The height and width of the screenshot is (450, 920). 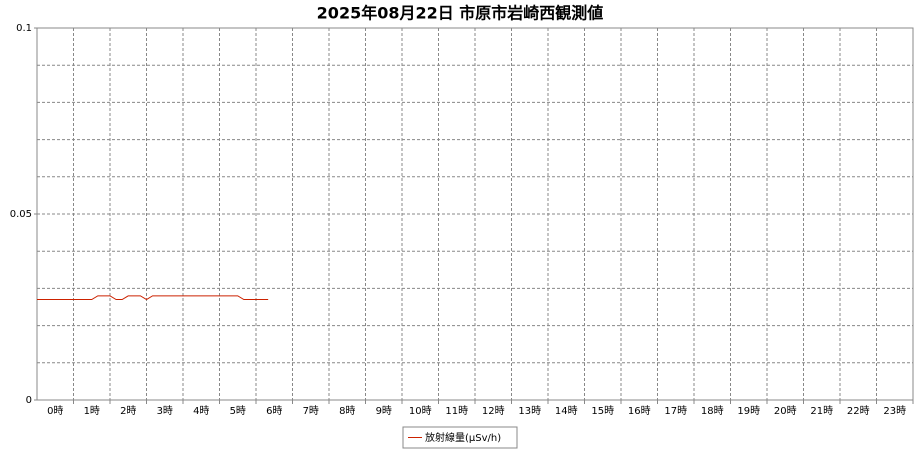 What do you see at coordinates (821, 411) in the screenshot?
I see `x-tick-label: 21時` at bounding box center [821, 411].